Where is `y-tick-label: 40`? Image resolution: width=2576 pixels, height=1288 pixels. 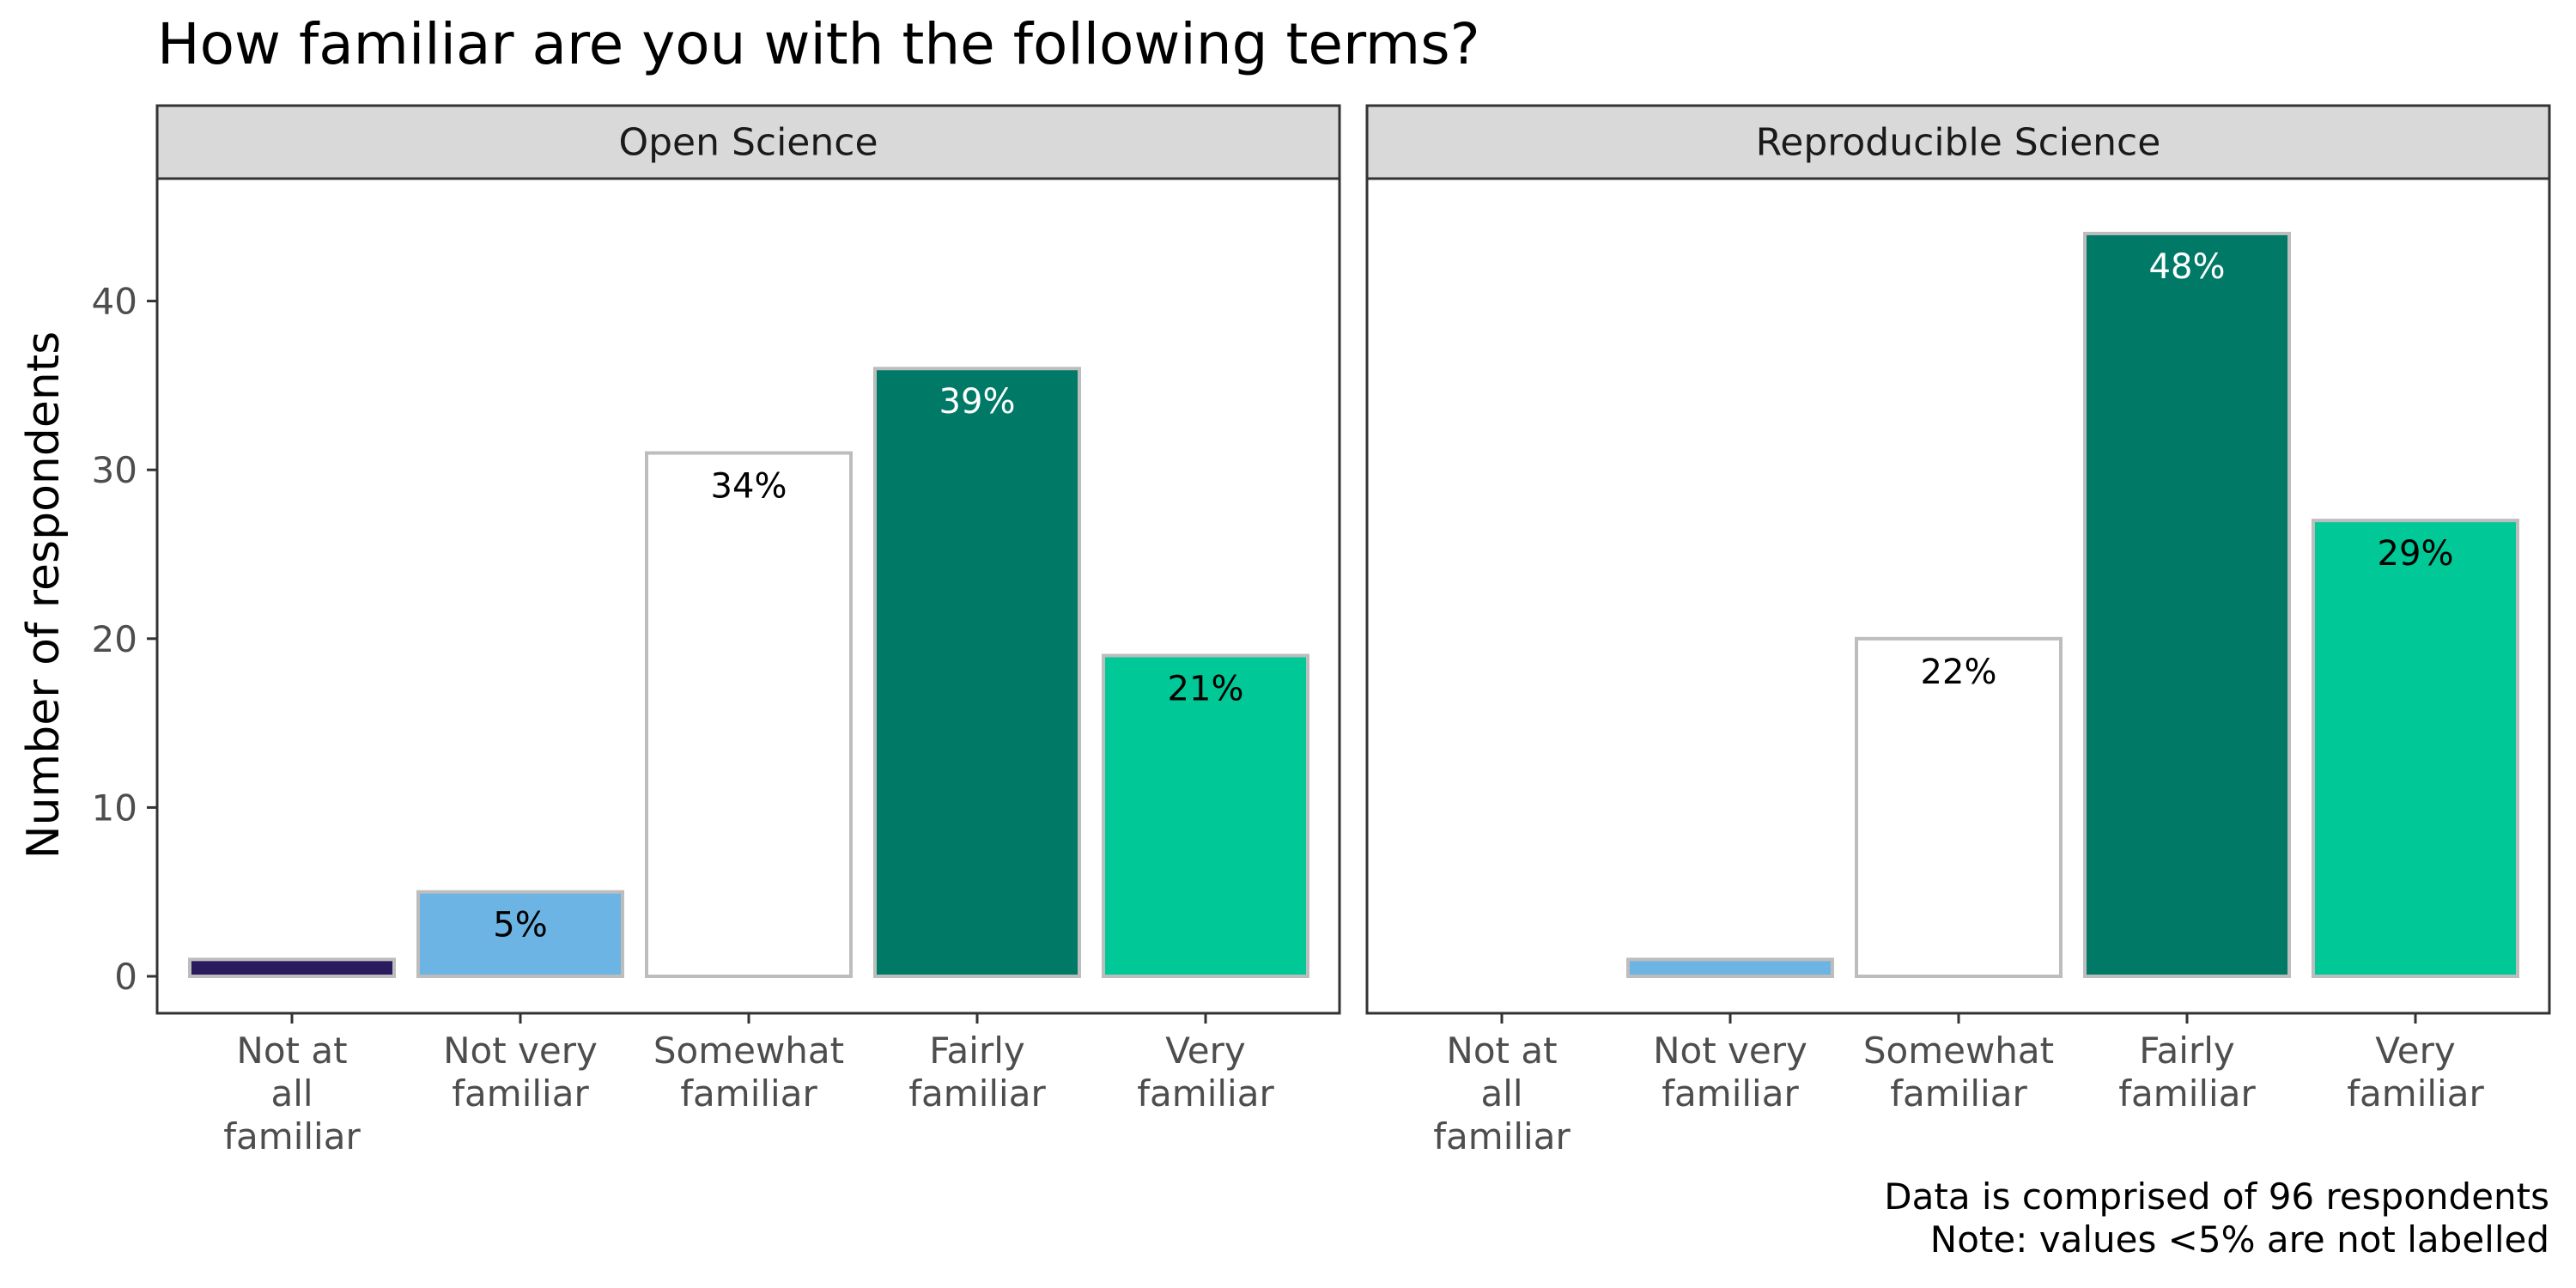
y-tick-label: 40 is located at coordinates (114, 302).